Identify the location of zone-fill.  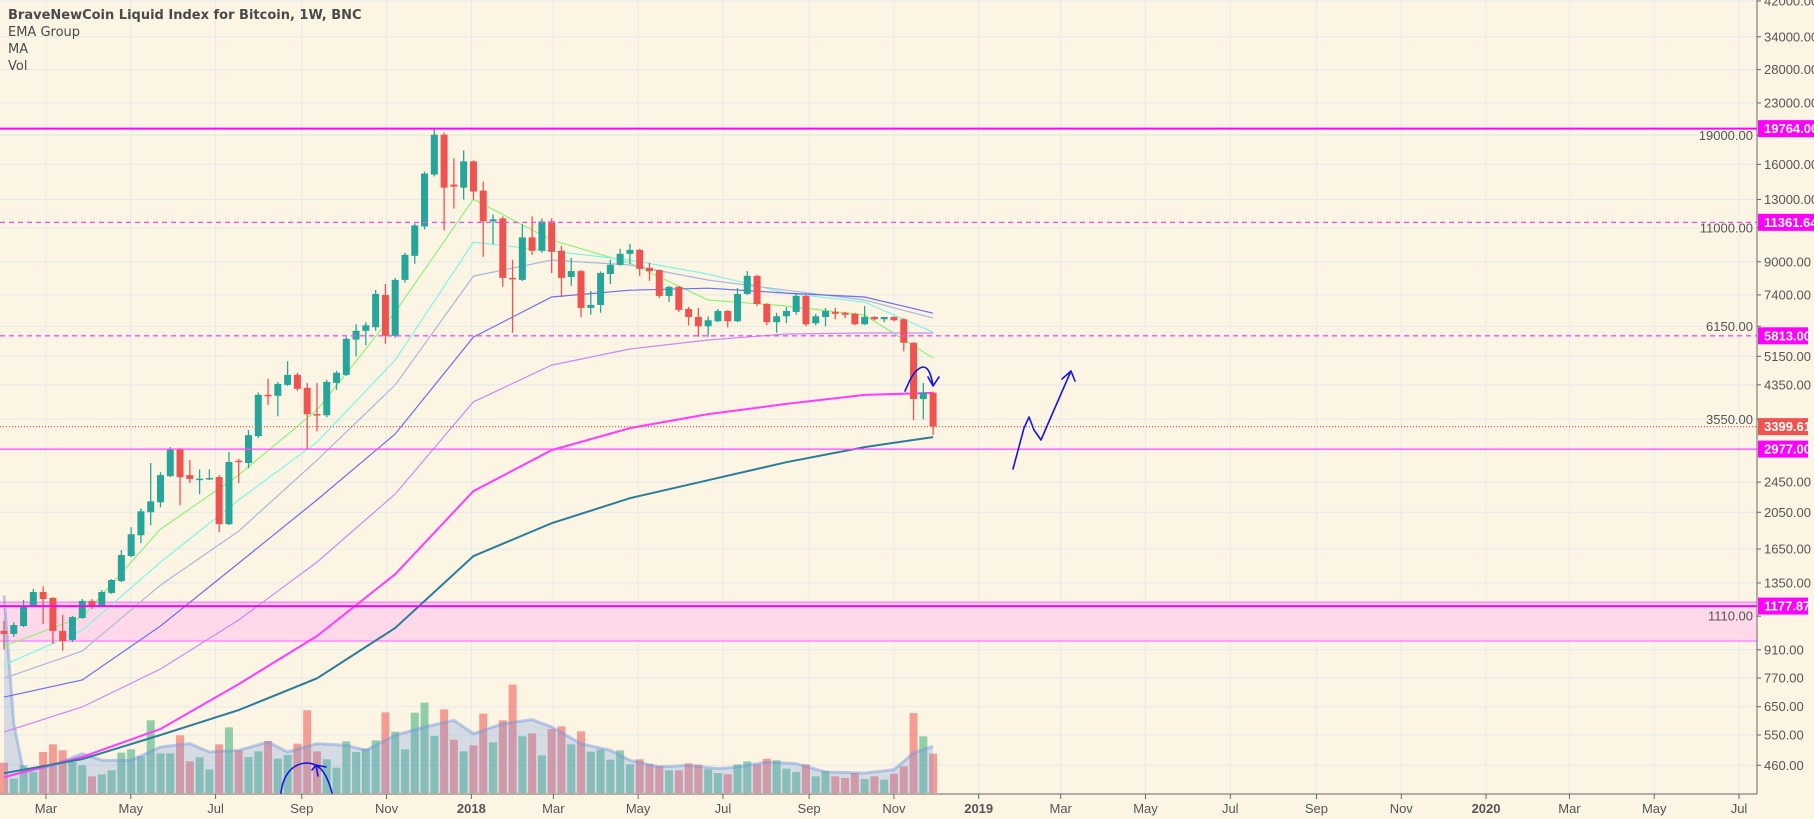
(878, 622).